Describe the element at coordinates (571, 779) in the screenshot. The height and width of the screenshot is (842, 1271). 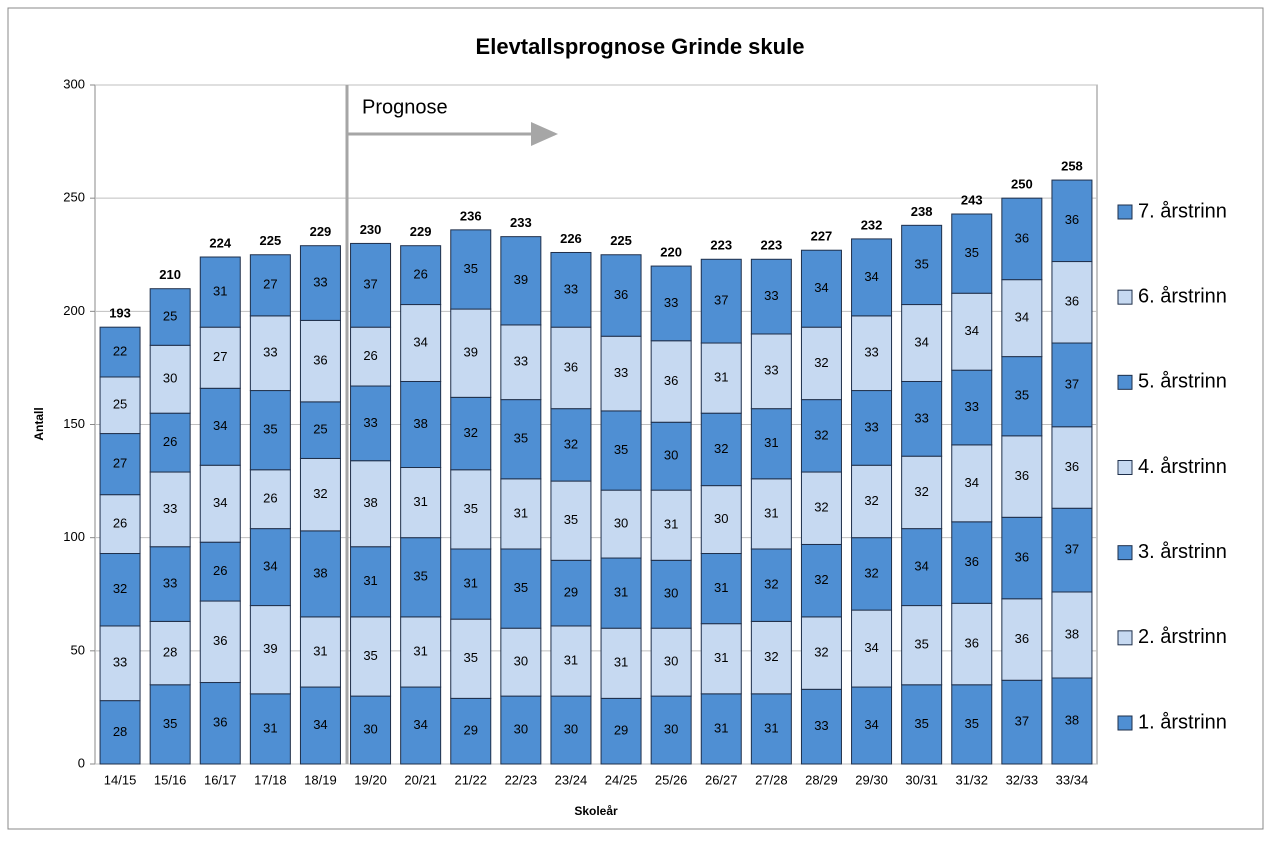
I see `x-tick-label: 23/24` at that location.